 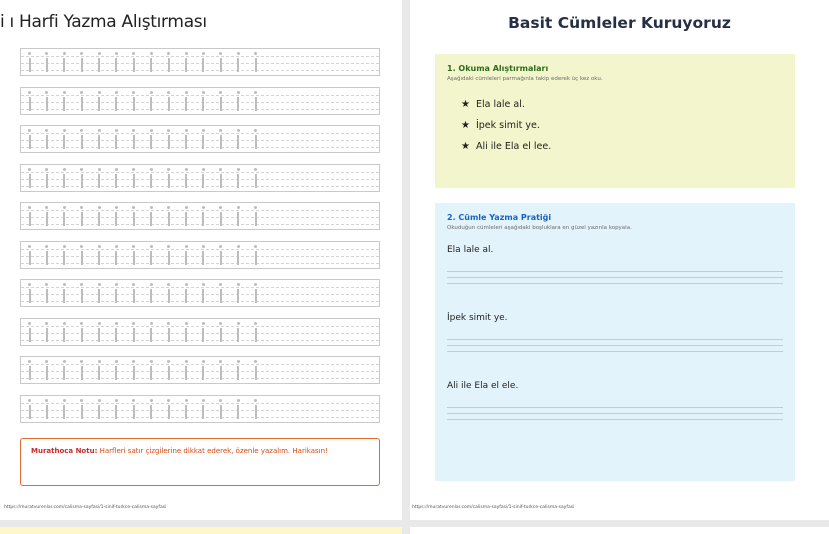 What do you see at coordinates (483, 386) in the screenshot?
I see `model-sentence: Ali ile Ela el ele.` at bounding box center [483, 386].